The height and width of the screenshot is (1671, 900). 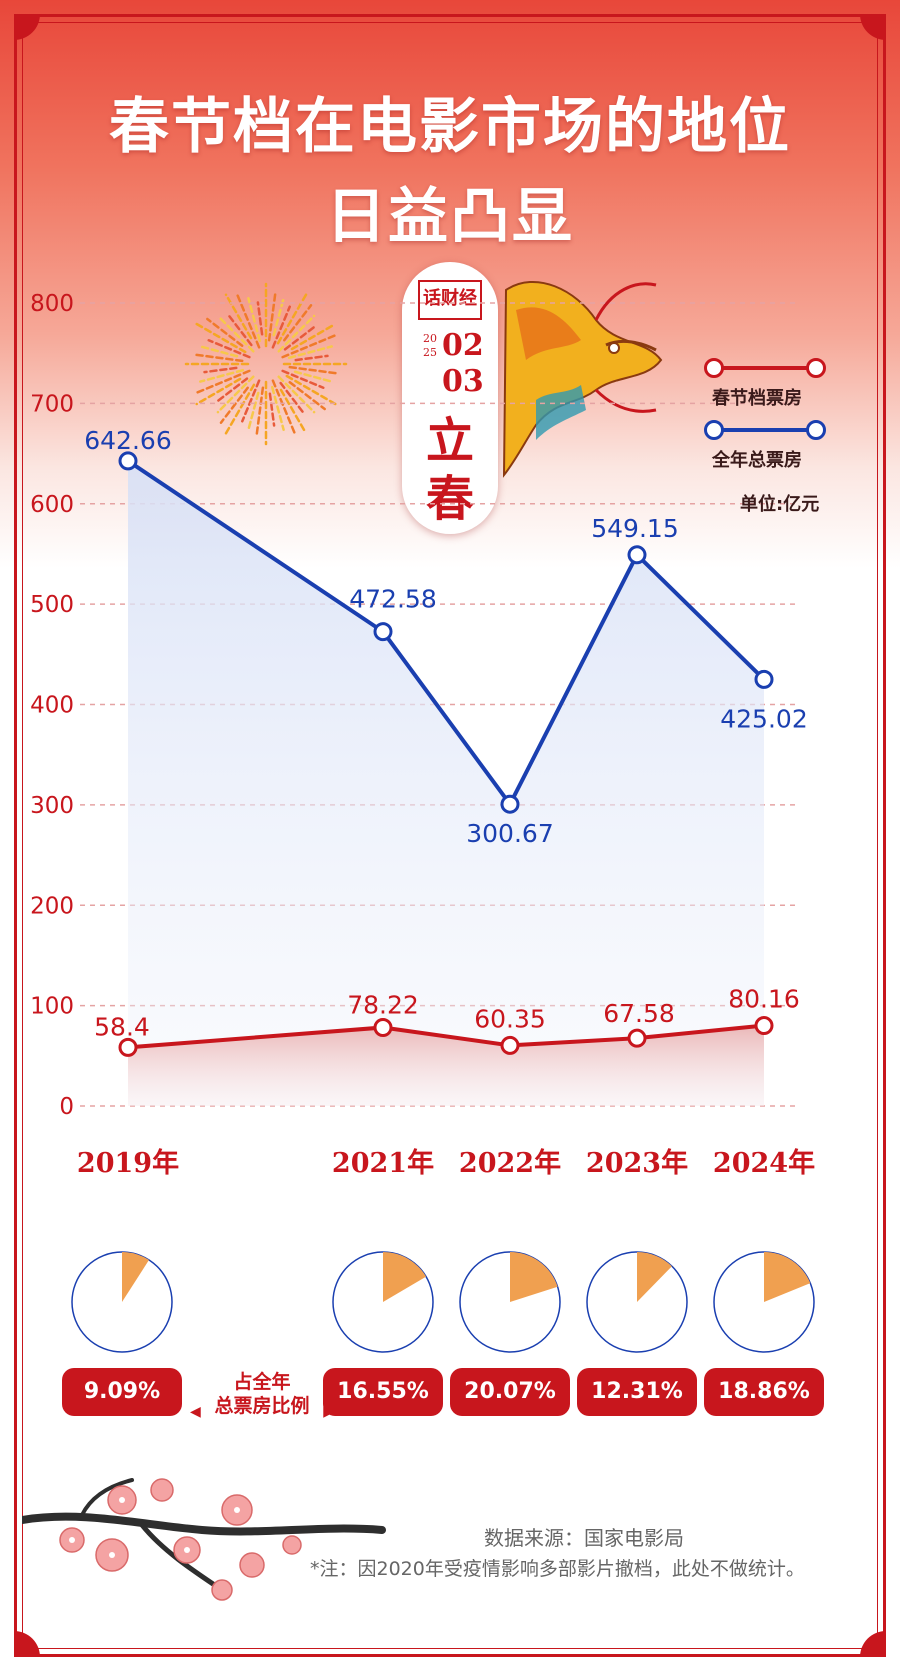 What do you see at coordinates (584, 1538) in the screenshot?
I see `data-source: 数据来源：国家电影局` at bounding box center [584, 1538].